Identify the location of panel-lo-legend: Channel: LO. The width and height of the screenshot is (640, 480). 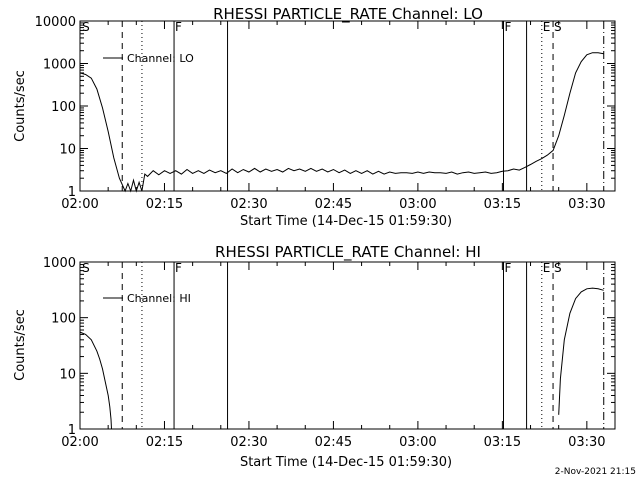
(148, 58).